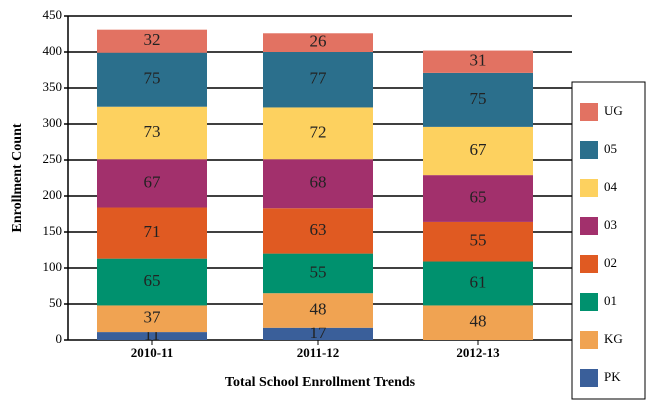 Image resolution: width=646 pixels, height=400 pixels. Describe the element at coordinates (610, 262) in the screenshot. I see `legend-label: 02` at that location.